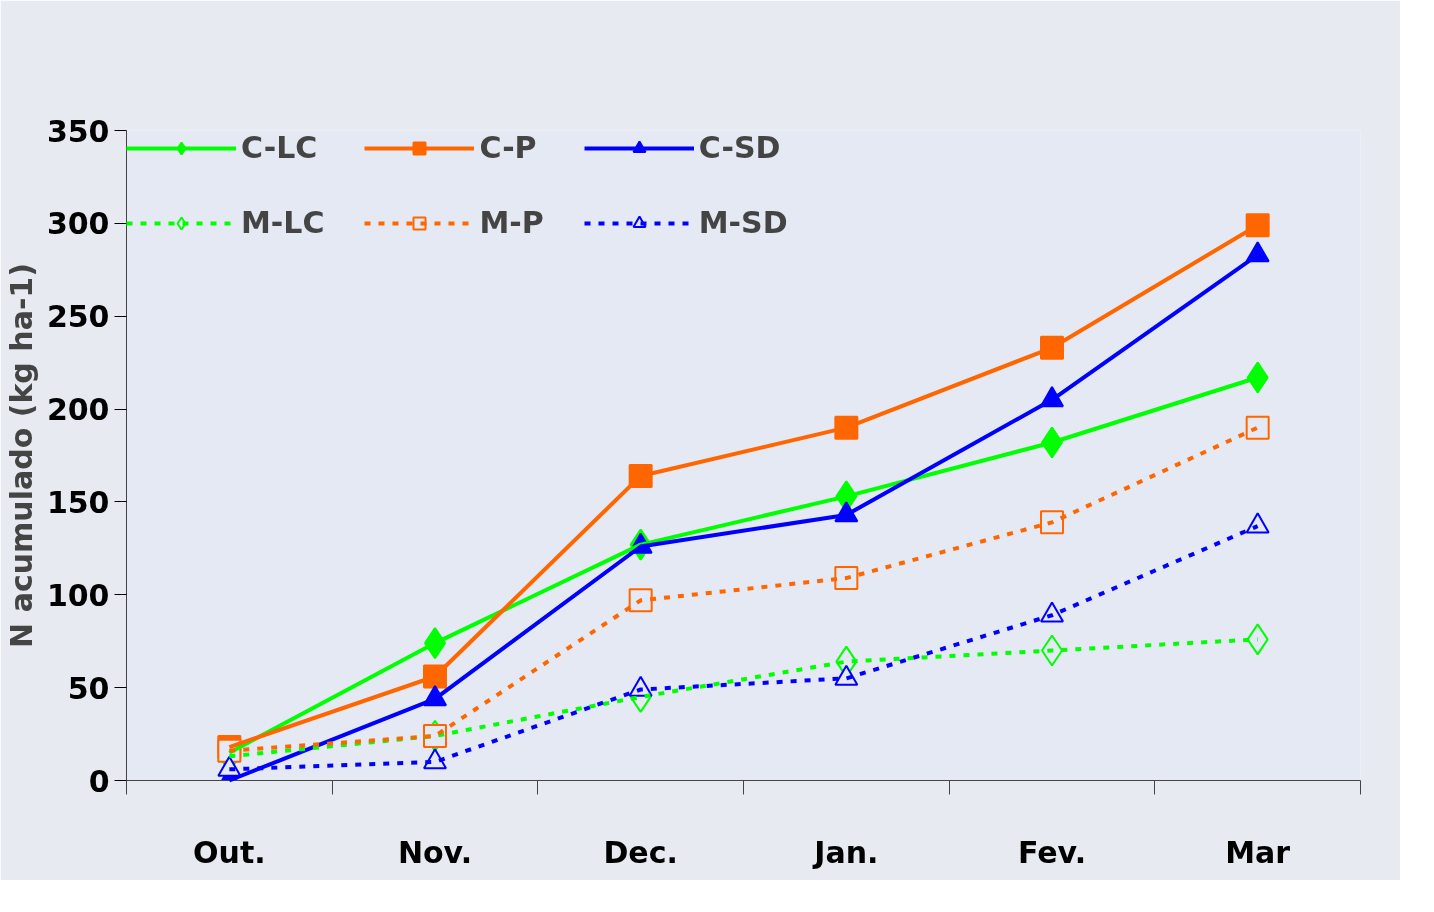  I want to click on y-axis-title: N acumulado (kg ha-1), so click(21, 455).